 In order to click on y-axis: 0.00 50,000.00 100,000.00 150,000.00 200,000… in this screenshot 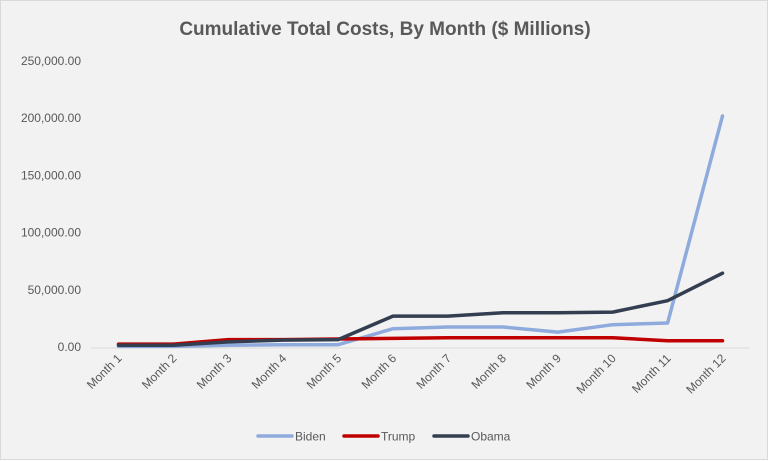, I will do `click(51, 204)`.